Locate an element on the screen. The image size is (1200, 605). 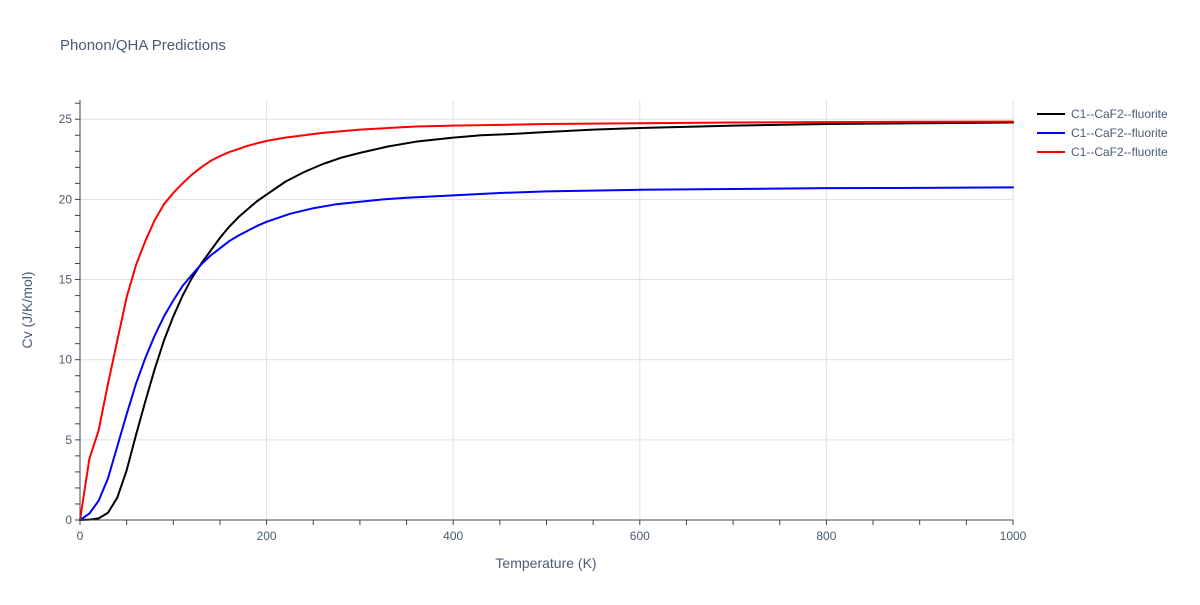
x-axis-label: Temperature (K) is located at coordinates (545, 563).